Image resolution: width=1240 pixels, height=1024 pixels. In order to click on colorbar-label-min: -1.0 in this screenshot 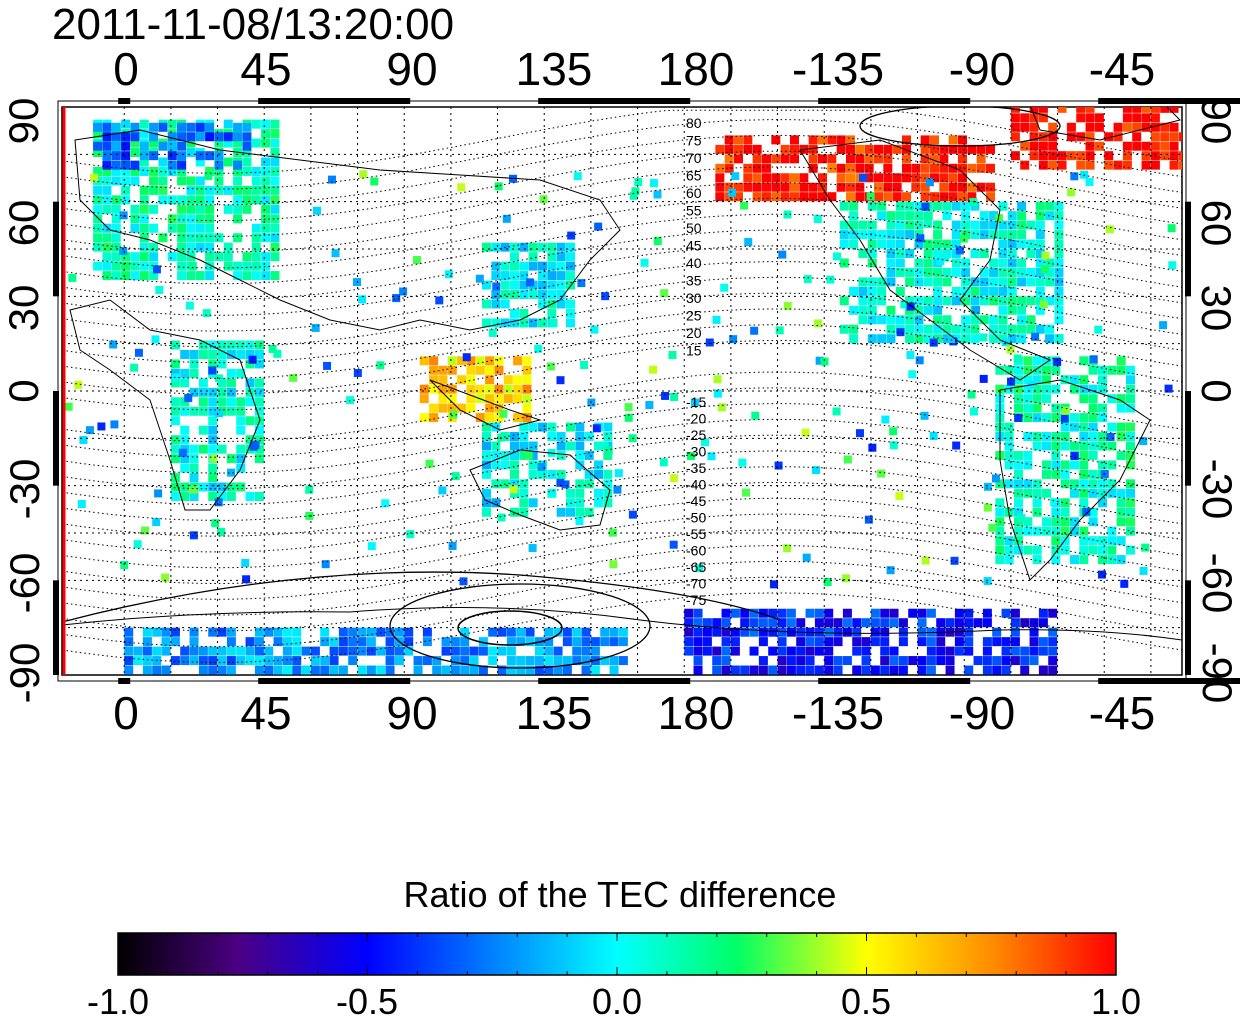, I will do `click(118, 1001)`.